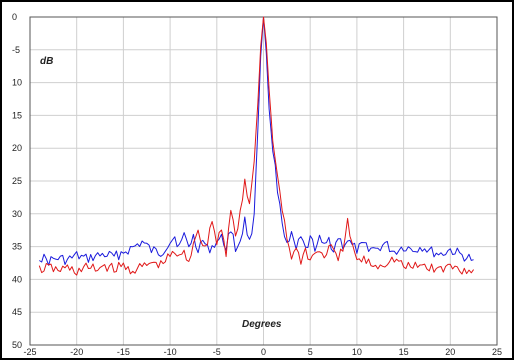 The image size is (514, 360). I want to click on y-tick-label: 50, so click(17, 345).